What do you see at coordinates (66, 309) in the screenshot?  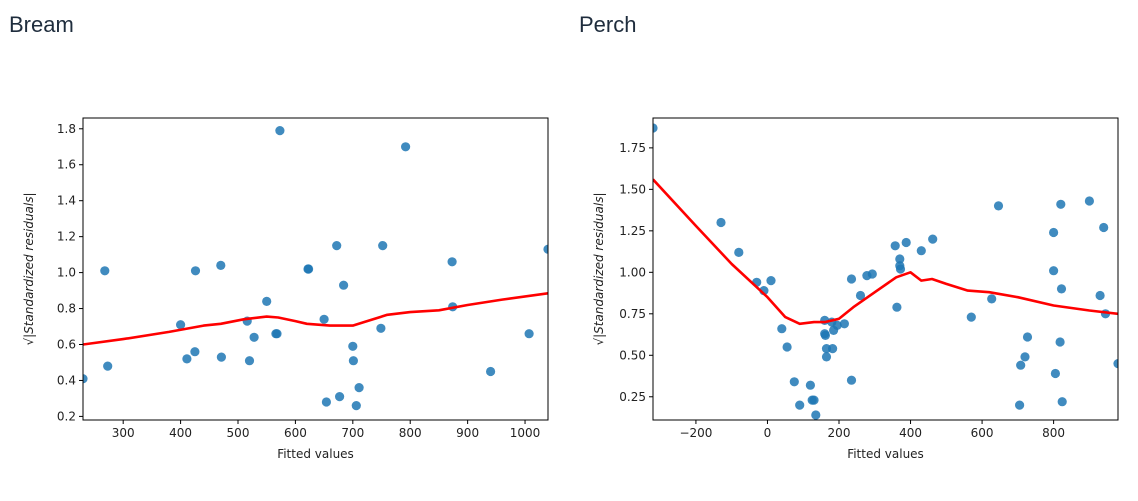 I see `bream-y-tick-label-3: 0.8` at bounding box center [66, 309].